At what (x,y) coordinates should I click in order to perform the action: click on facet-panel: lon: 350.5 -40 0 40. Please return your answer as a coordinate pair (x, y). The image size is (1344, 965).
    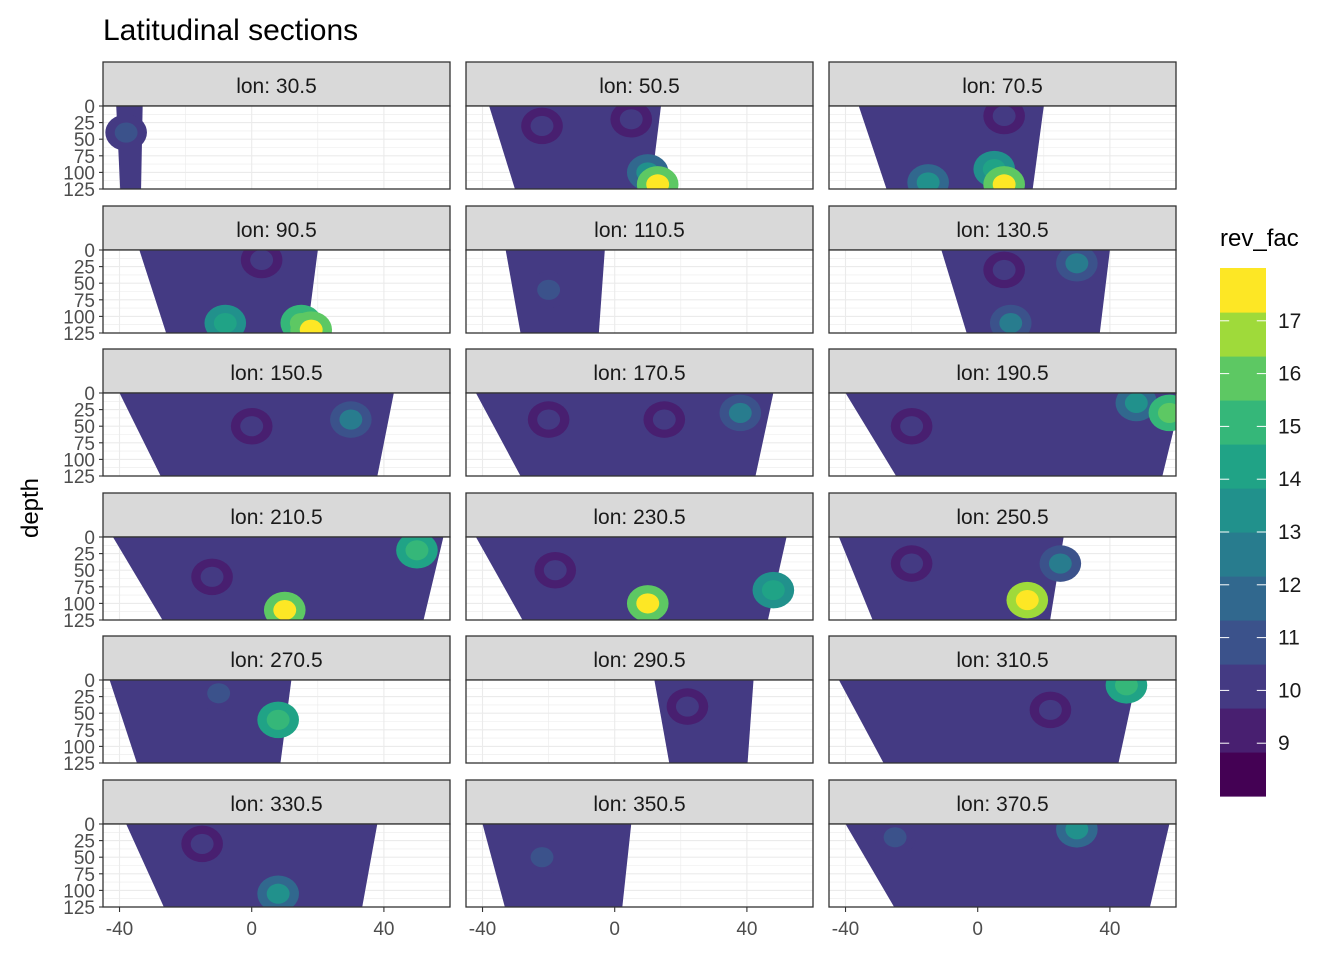
    Looking at the image, I should click on (639, 859).